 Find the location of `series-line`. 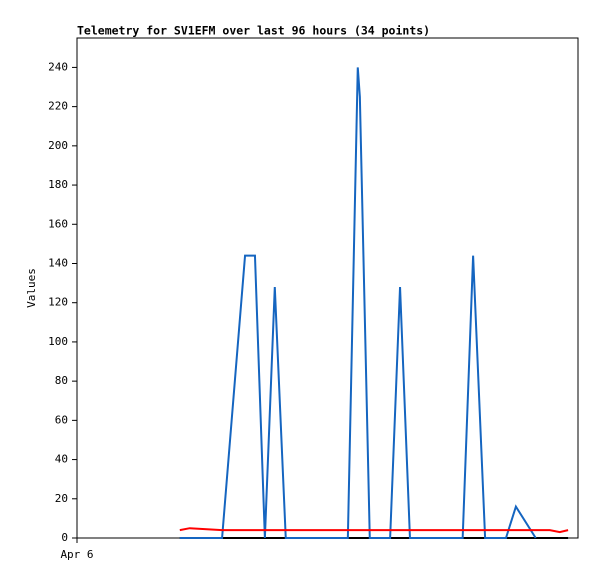

series-line is located at coordinates (374, 530).